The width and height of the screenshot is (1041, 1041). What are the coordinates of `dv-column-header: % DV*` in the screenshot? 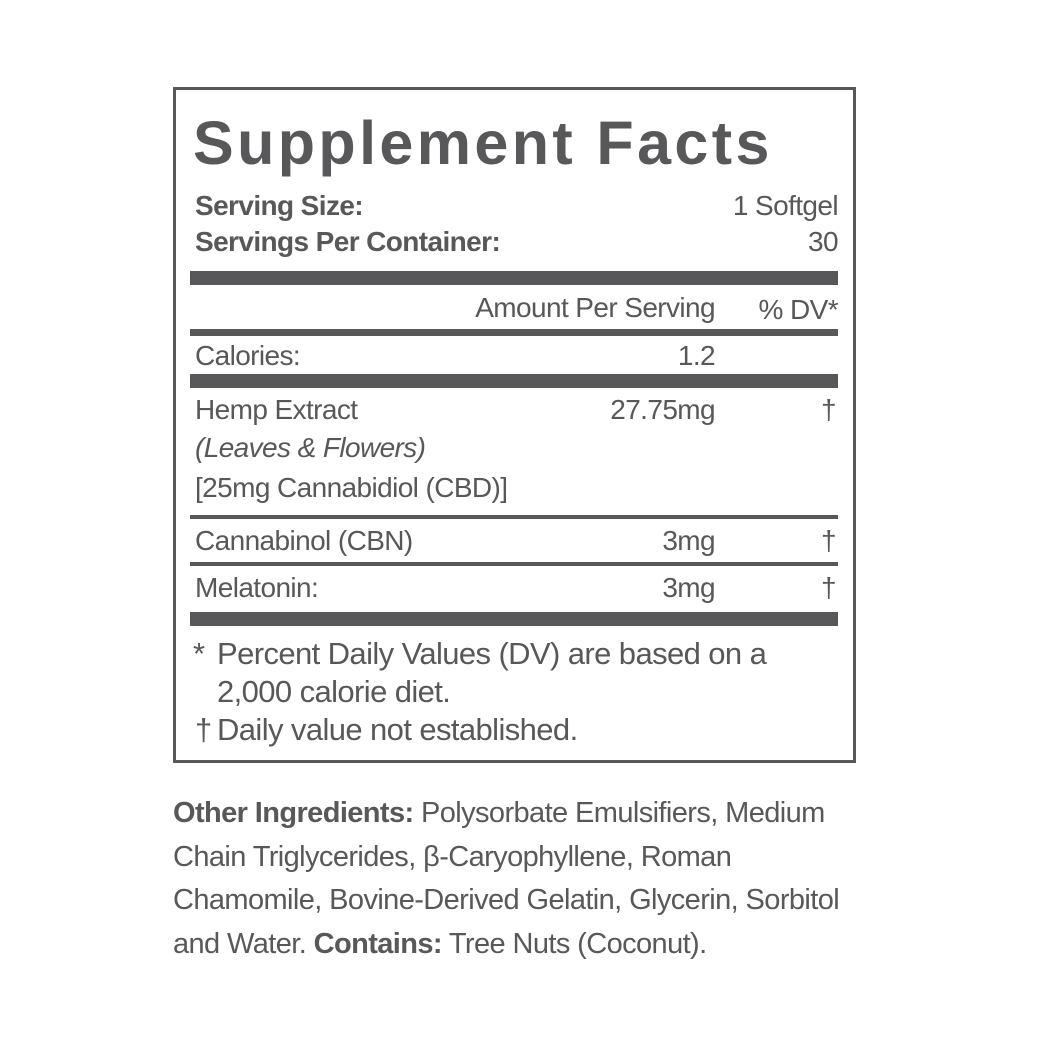 It's located at (798, 309).